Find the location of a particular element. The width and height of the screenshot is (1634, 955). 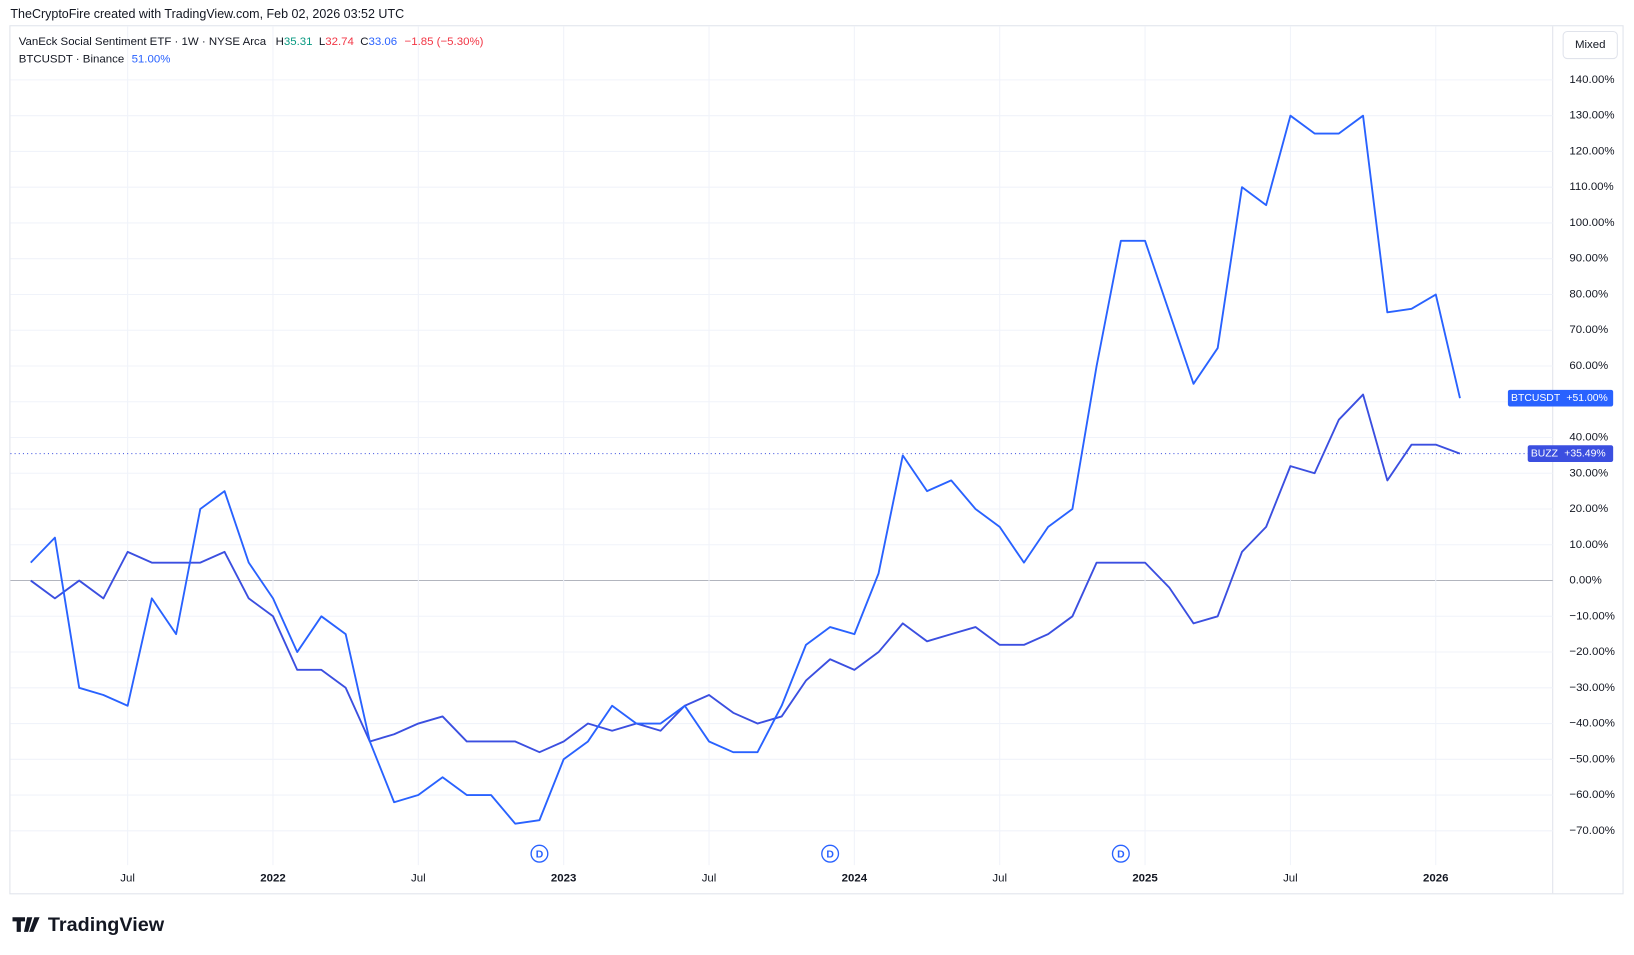

y-tick-label: 0.00% is located at coordinates (1585, 581).